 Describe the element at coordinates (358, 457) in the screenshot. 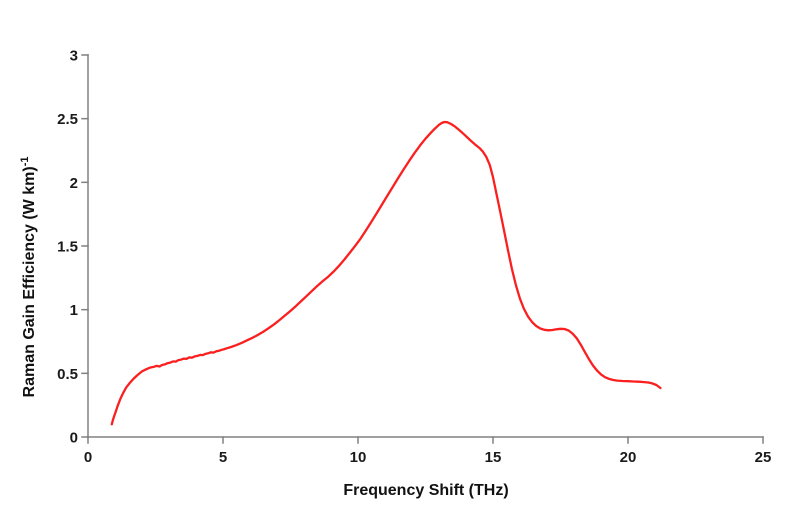

I see `x-tick-label: 10` at that location.